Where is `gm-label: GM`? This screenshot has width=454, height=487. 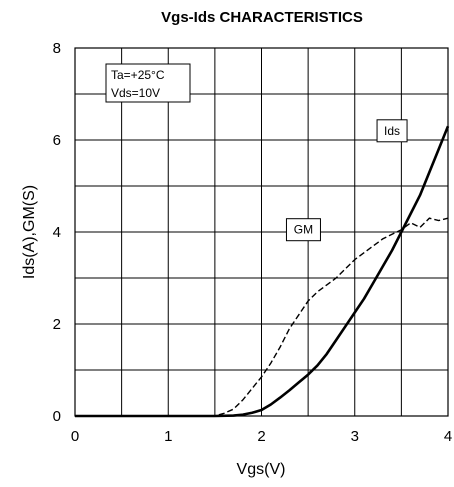 gm-label: GM is located at coordinates (303, 230).